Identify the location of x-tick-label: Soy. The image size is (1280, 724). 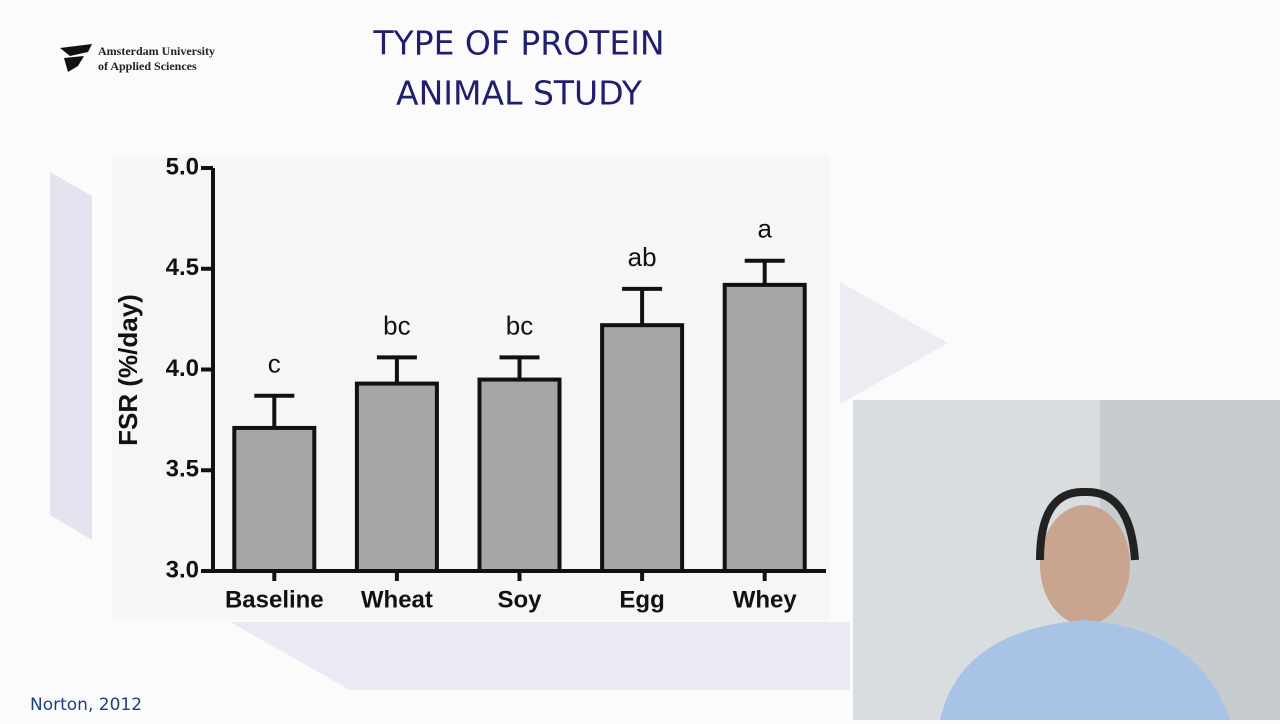
(519, 599).